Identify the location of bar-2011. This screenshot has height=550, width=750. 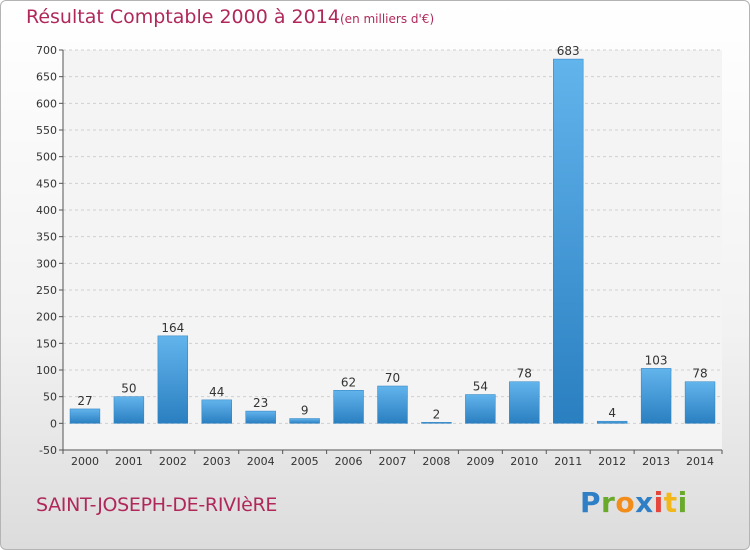
(568, 241).